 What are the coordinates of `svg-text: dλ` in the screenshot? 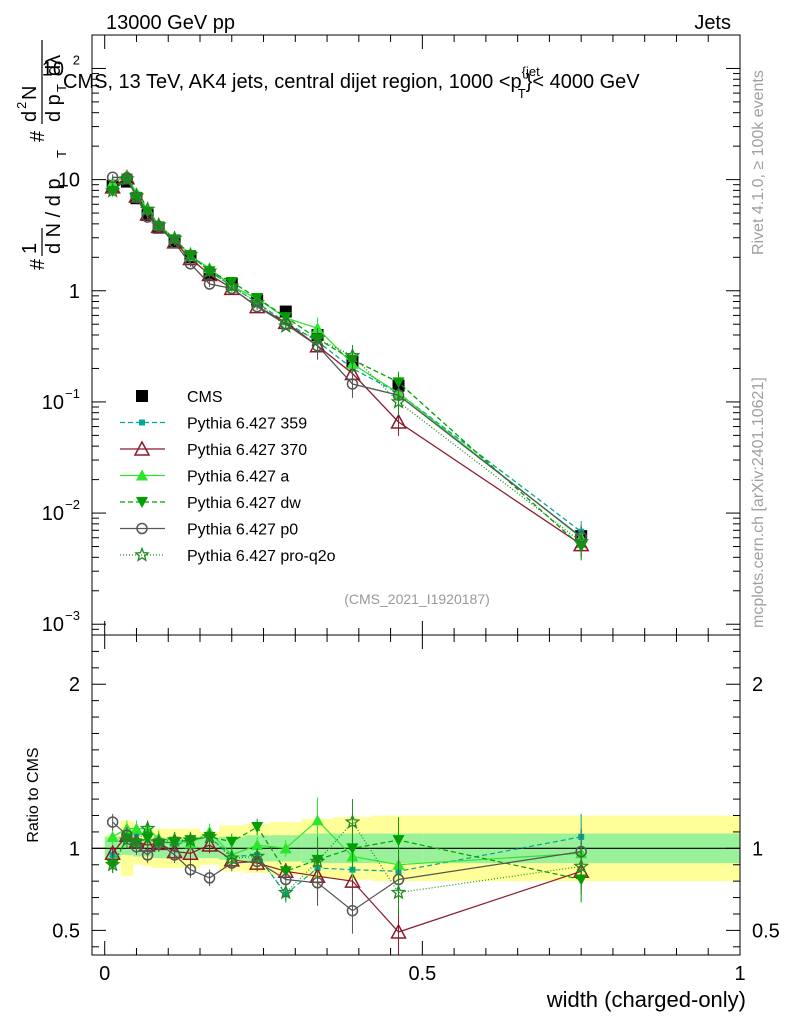 It's located at (54, 65).